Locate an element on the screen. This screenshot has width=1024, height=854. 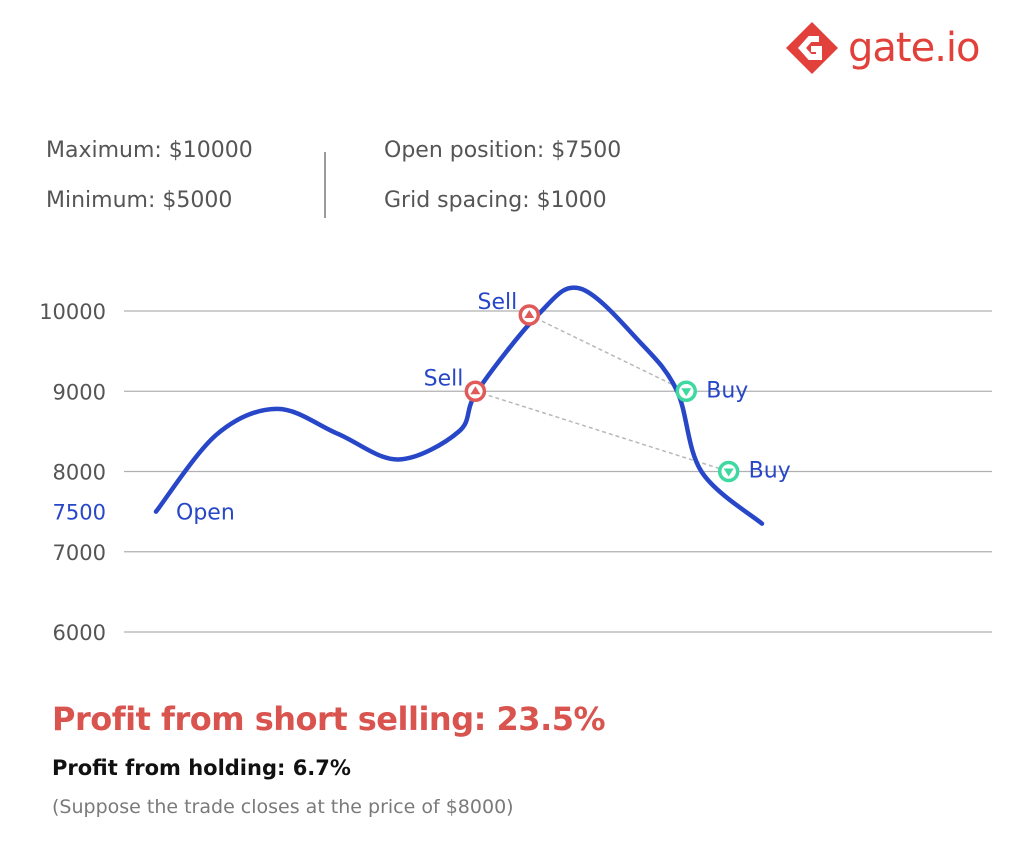
open-position-label: Open position: $7500 is located at coordinates (503, 150).